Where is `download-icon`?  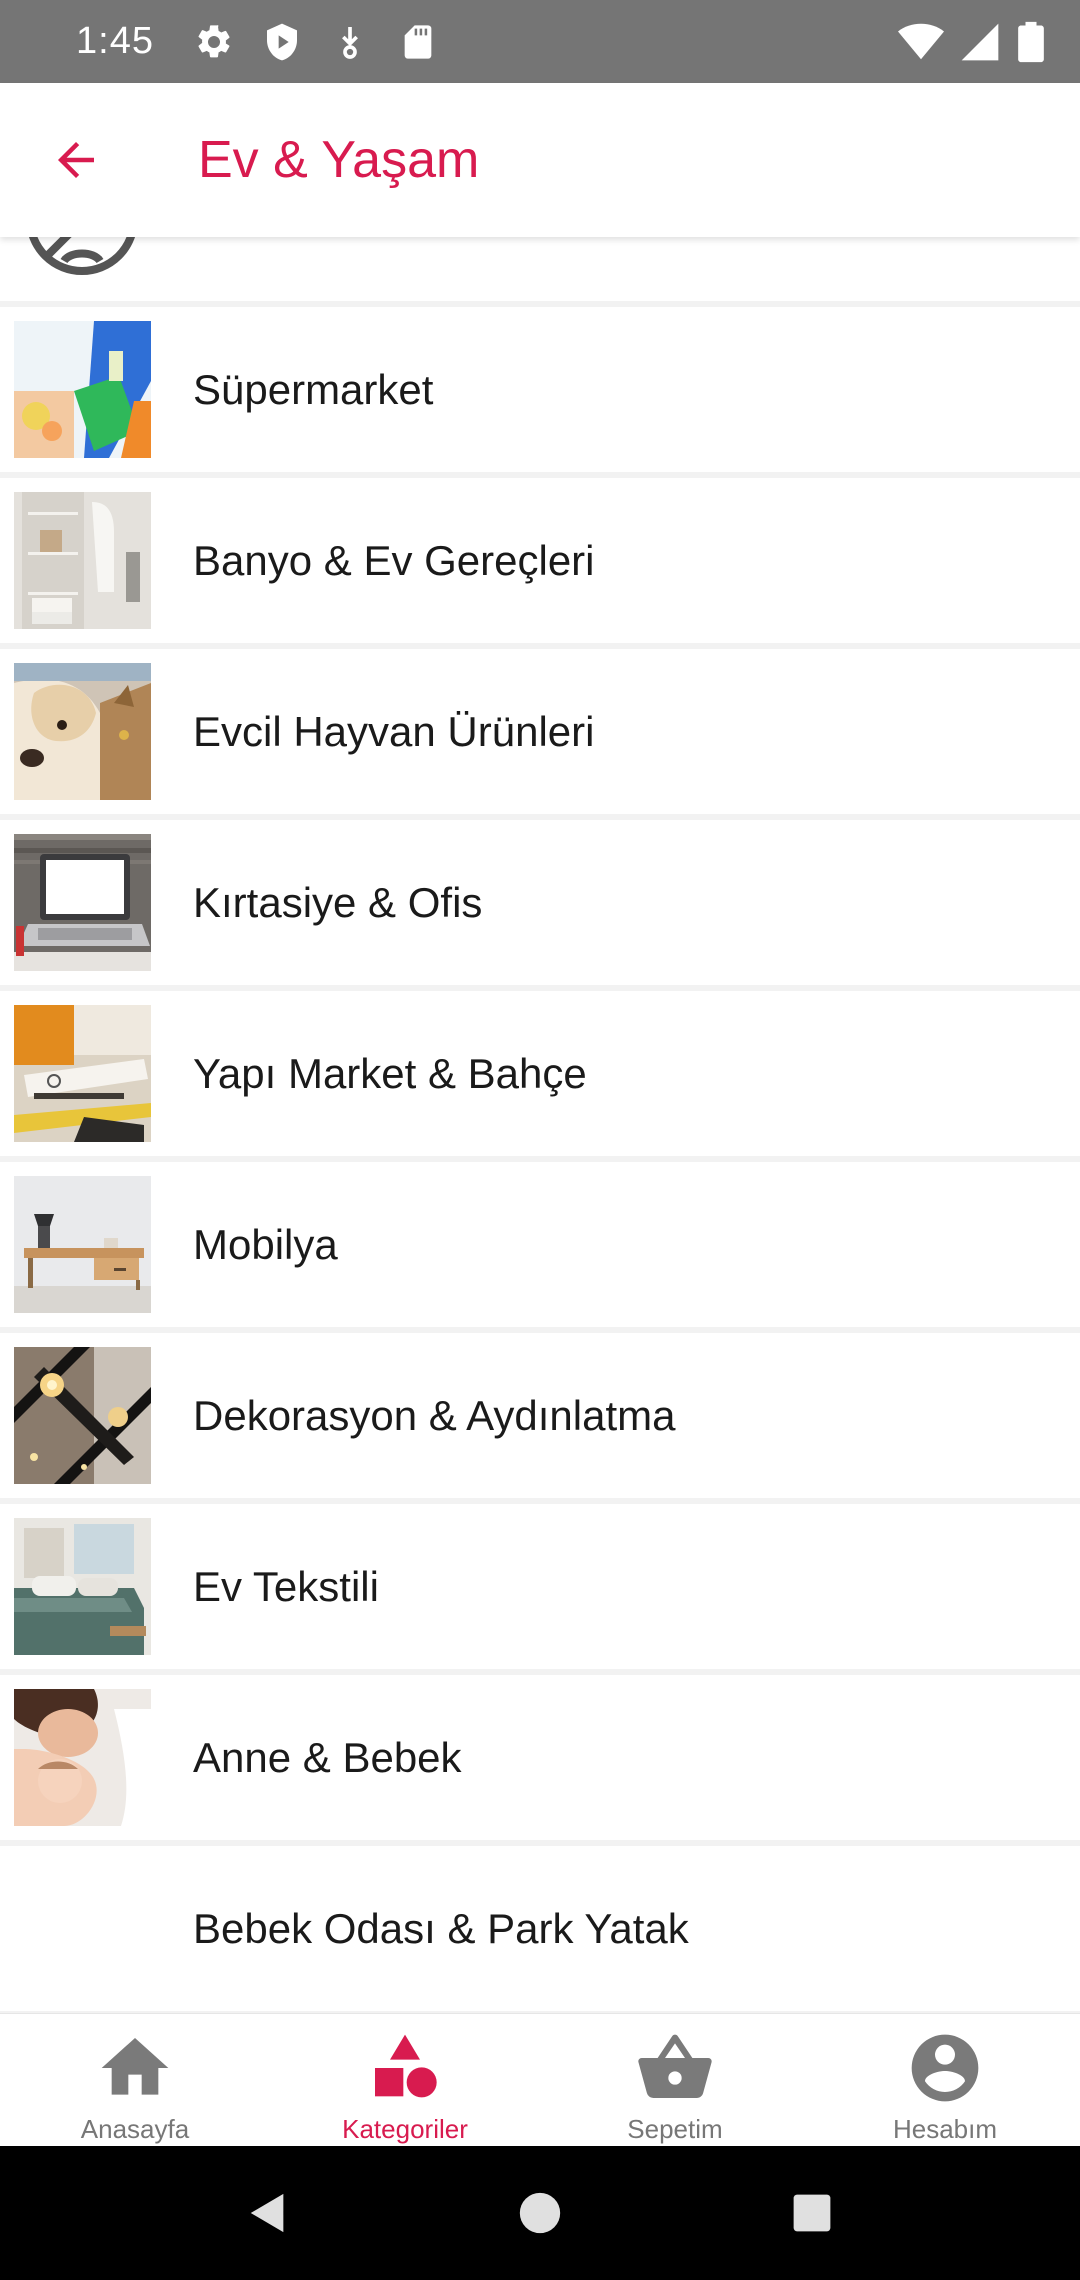
download-icon is located at coordinates (350, 42).